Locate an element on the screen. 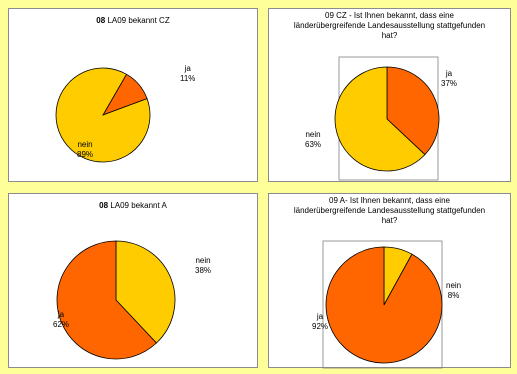 The image size is (517, 374). slice-label-nein: nein 63% is located at coordinates (313, 139).